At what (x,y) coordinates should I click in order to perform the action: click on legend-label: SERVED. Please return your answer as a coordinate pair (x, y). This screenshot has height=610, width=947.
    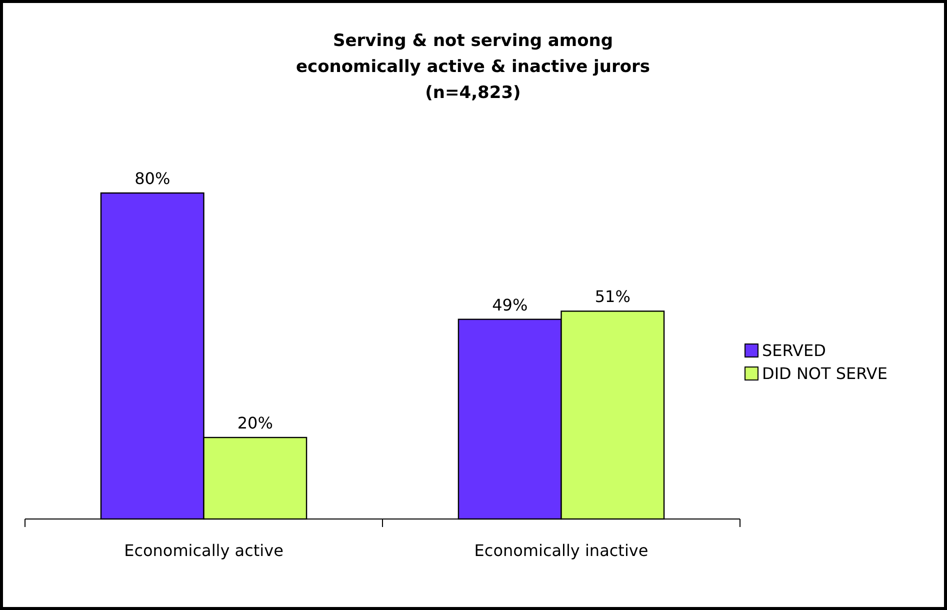
    Looking at the image, I should click on (794, 350).